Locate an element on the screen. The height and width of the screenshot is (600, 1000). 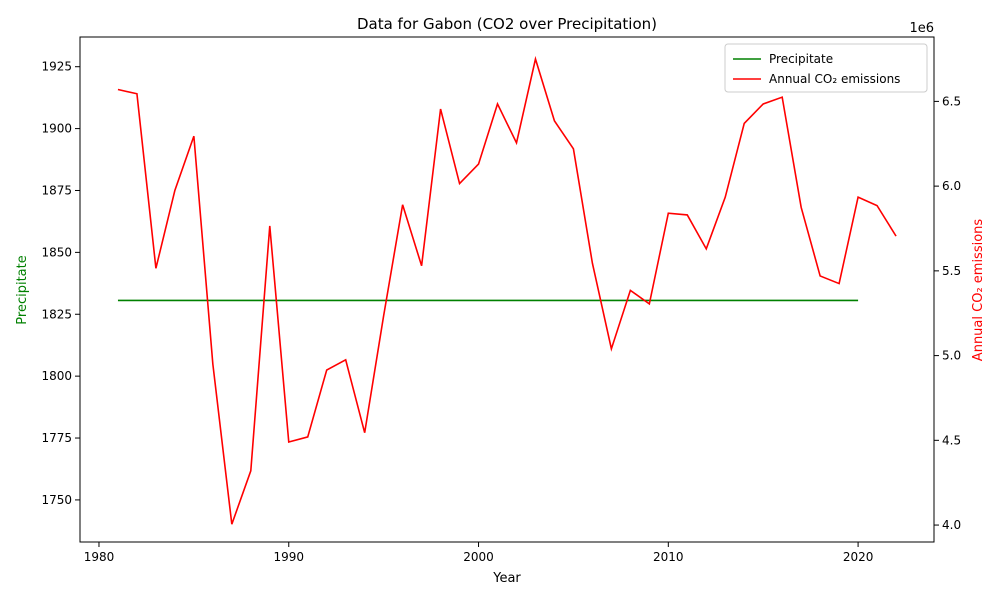
y-axis-left-label: Precipitate is located at coordinates (22, 289).